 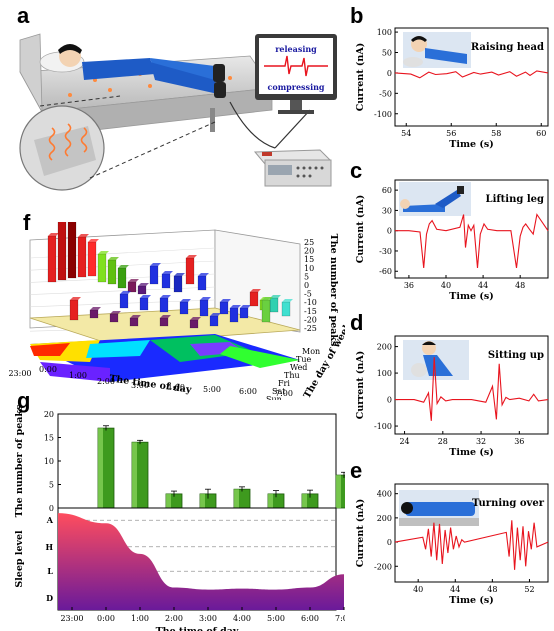 I want to click on y-tick-label: 50, so click(x=387, y=53).